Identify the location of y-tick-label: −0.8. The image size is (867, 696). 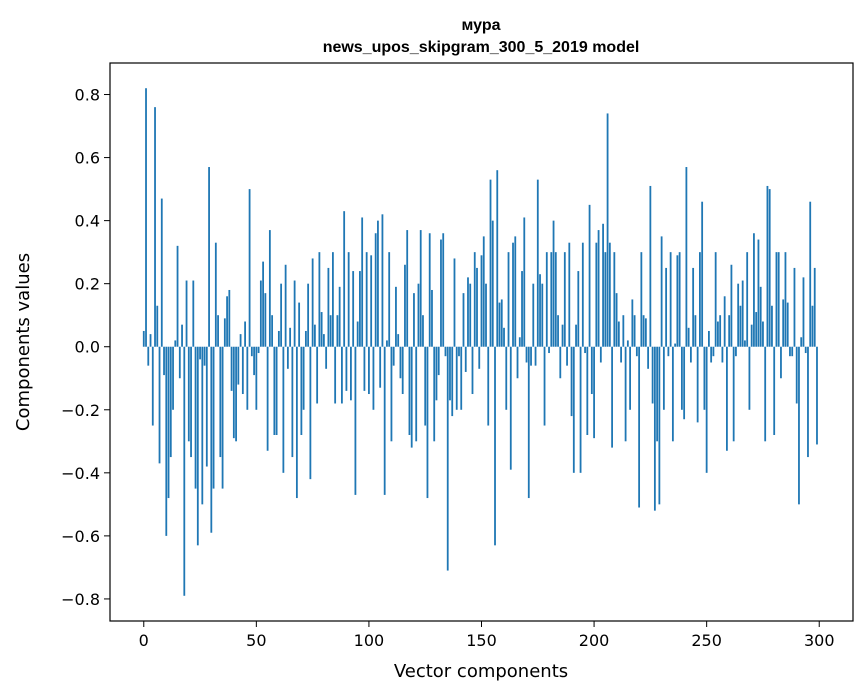
(80, 599).